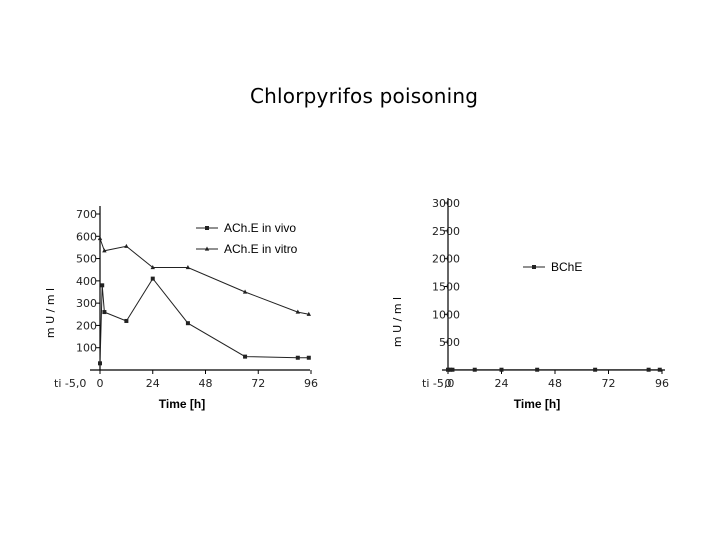 The width and height of the screenshot is (720, 540). What do you see at coordinates (86, 236) in the screenshot?
I see `y-tick-label: 600` at bounding box center [86, 236].